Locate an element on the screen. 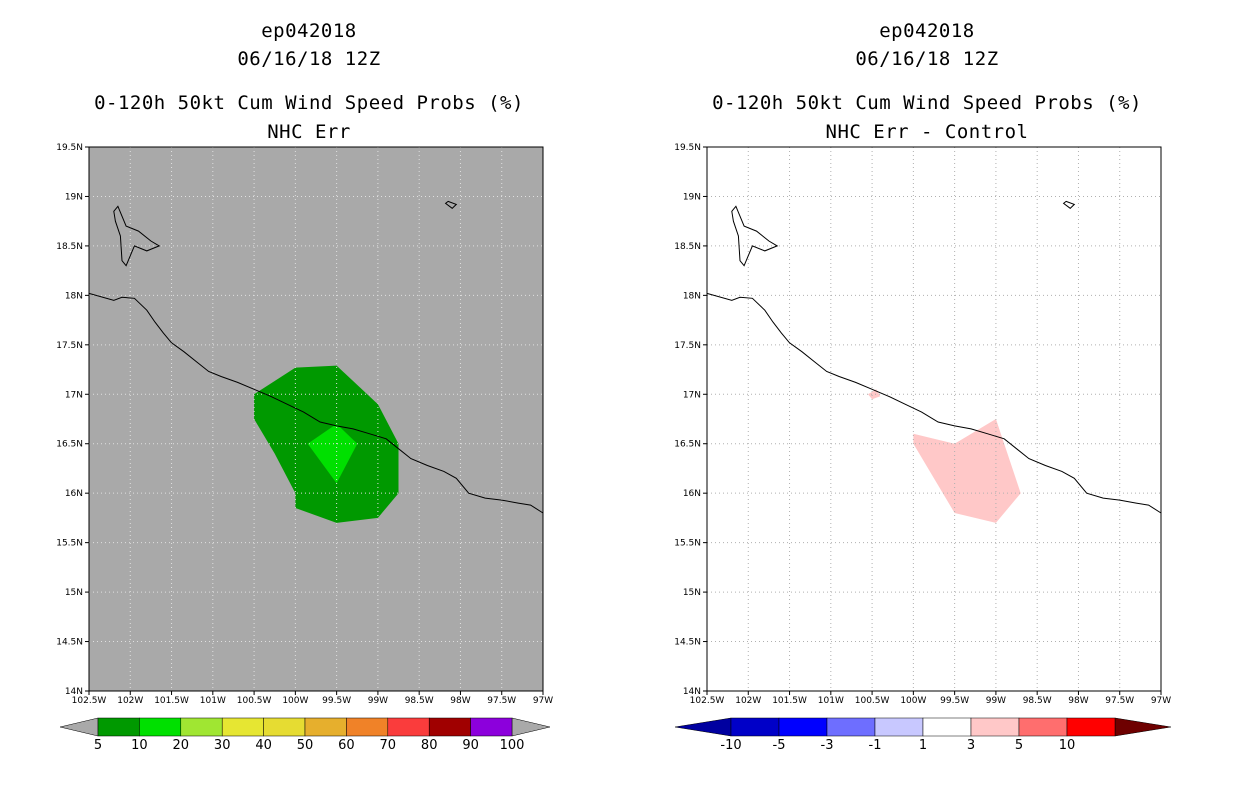 This screenshot has width=1236, height=800. colorbar-label: -3 is located at coordinates (827, 745).